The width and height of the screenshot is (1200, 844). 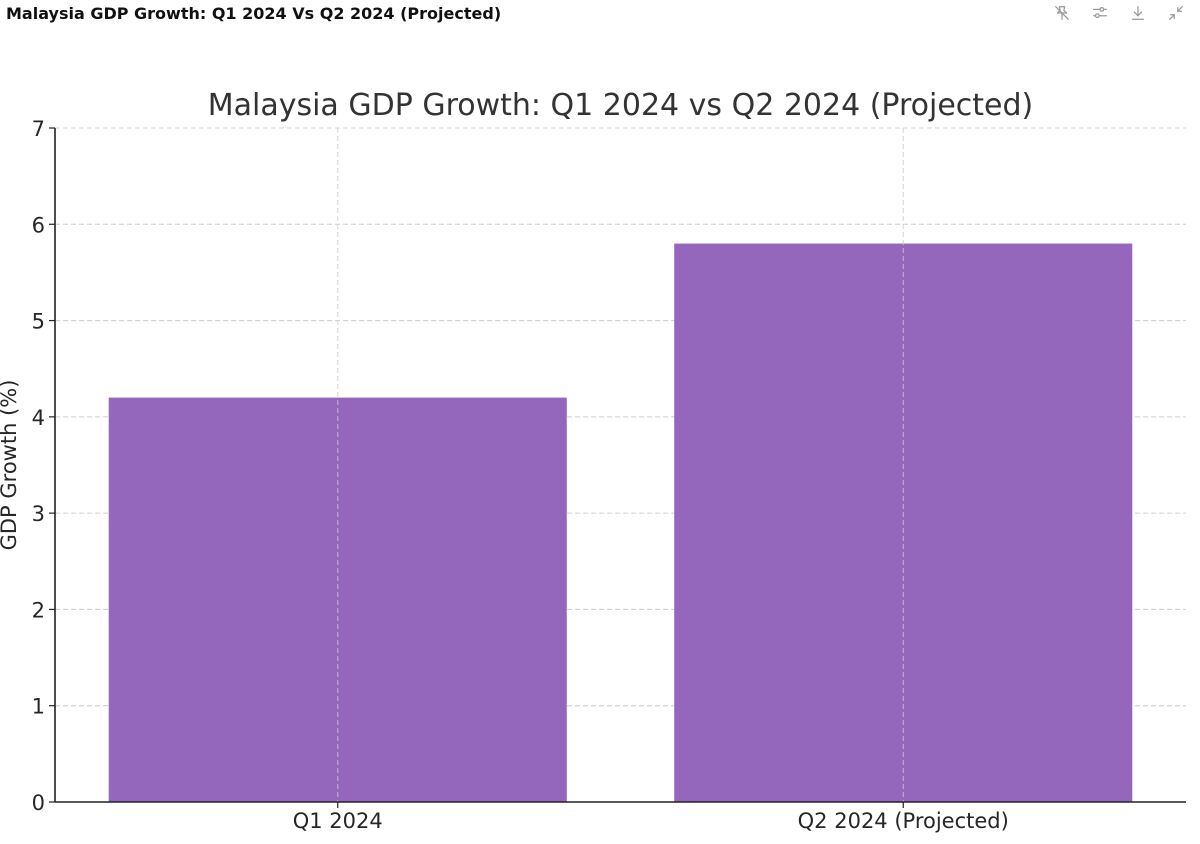 What do you see at coordinates (1100, 13) in the screenshot?
I see `sliders-icon` at bounding box center [1100, 13].